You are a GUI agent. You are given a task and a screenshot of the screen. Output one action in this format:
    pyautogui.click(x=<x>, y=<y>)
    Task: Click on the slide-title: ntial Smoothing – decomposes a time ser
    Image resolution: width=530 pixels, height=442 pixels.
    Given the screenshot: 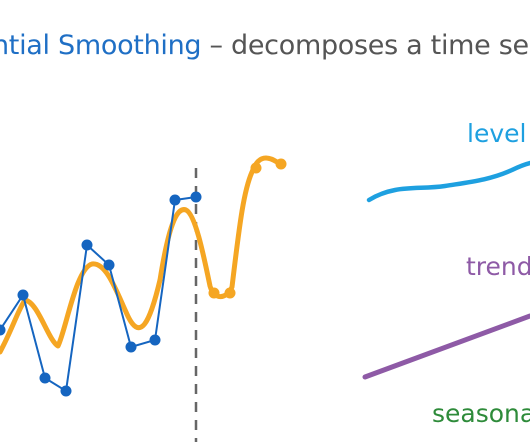 What is the action you would take?
    pyautogui.click(x=265, y=45)
    